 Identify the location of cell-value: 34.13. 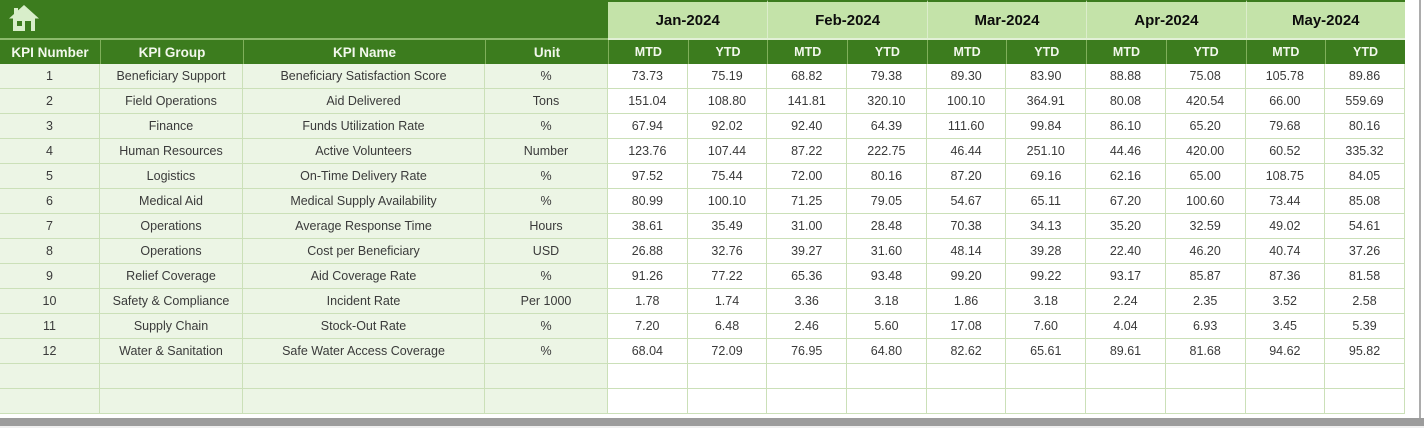
(1046, 226).